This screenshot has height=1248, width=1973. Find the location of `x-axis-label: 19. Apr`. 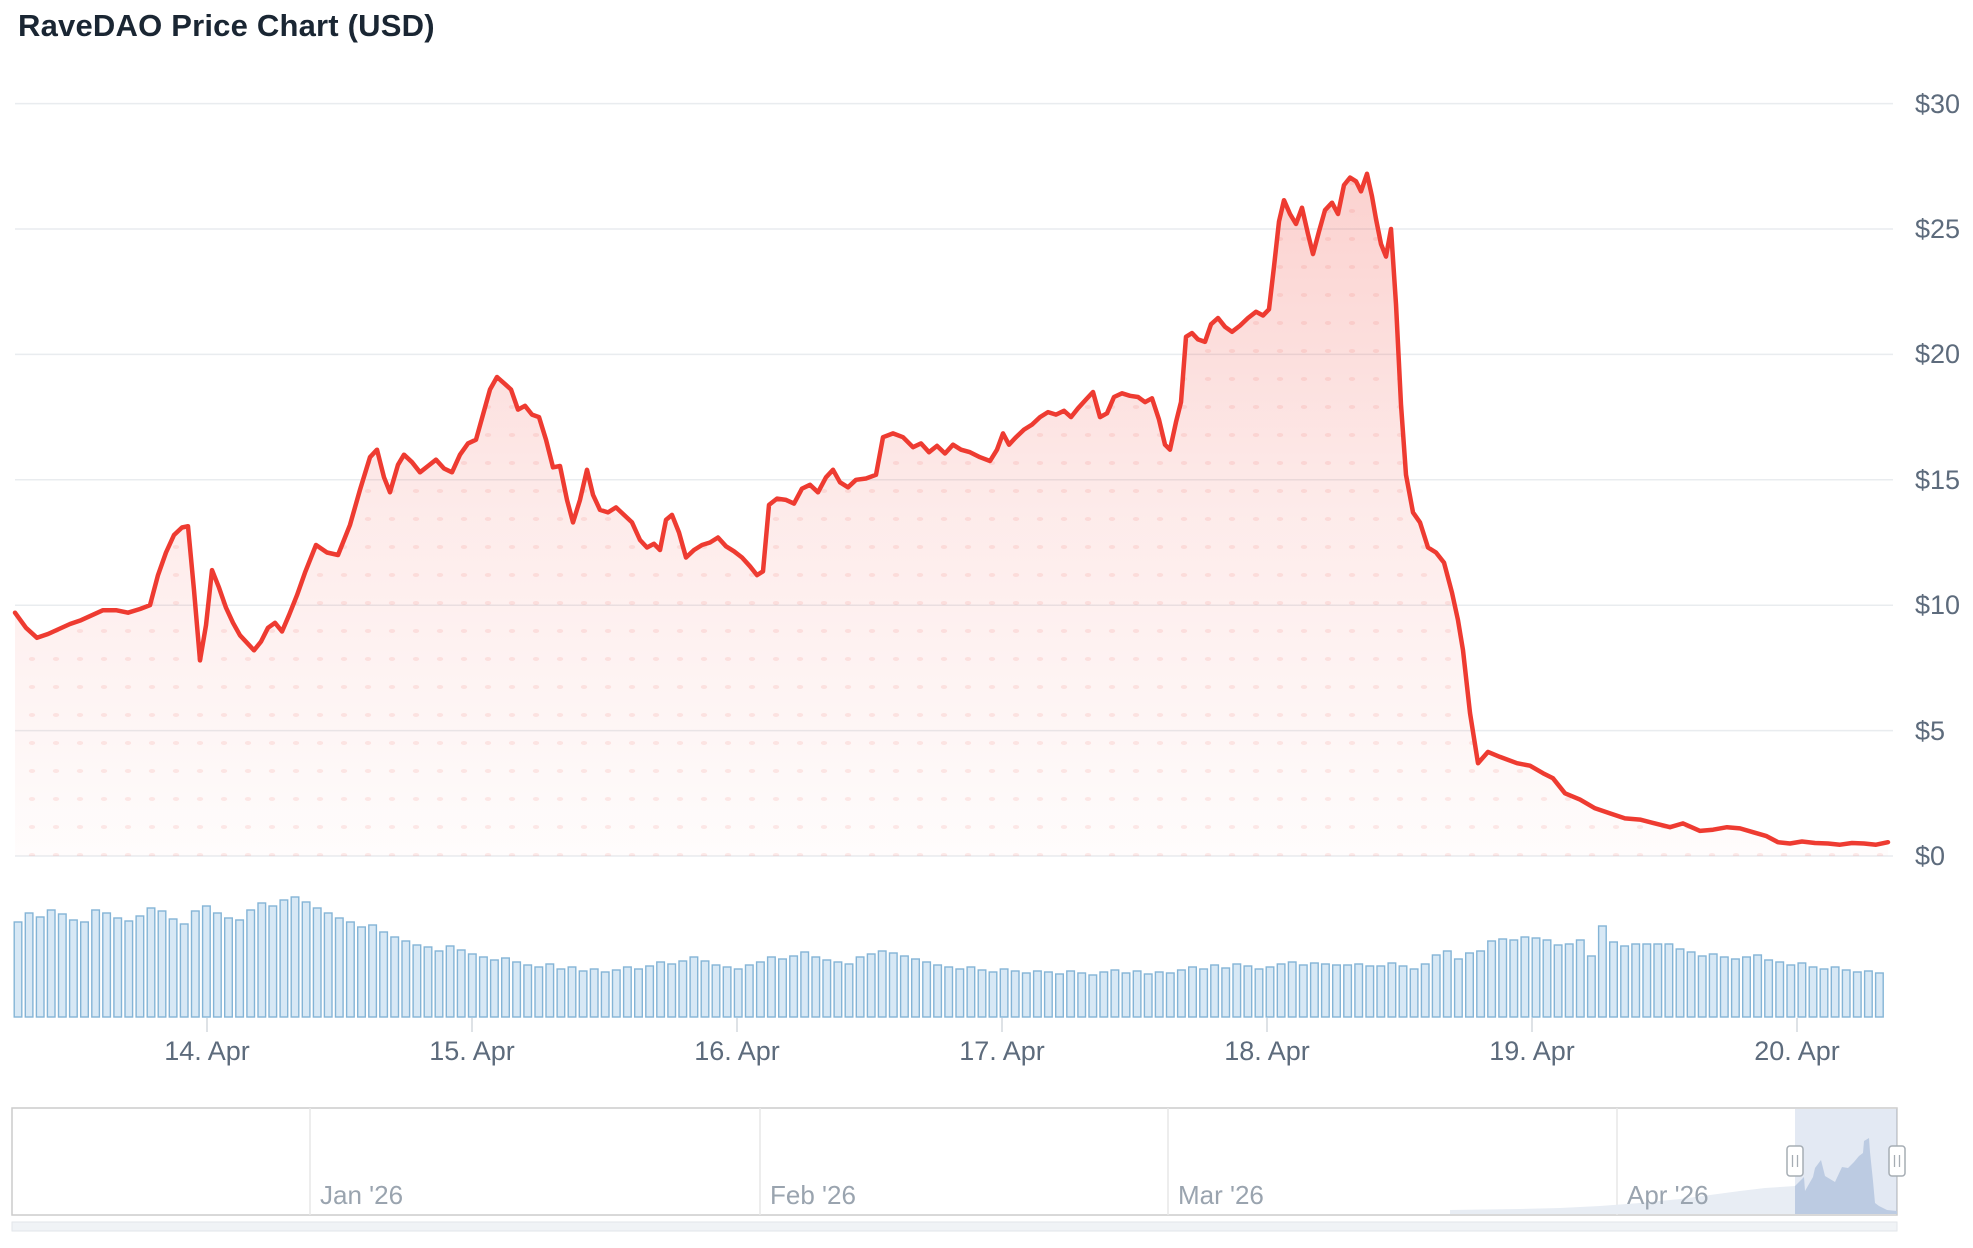

x-axis-label: 19. Apr is located at coordinates (1532, 1051).